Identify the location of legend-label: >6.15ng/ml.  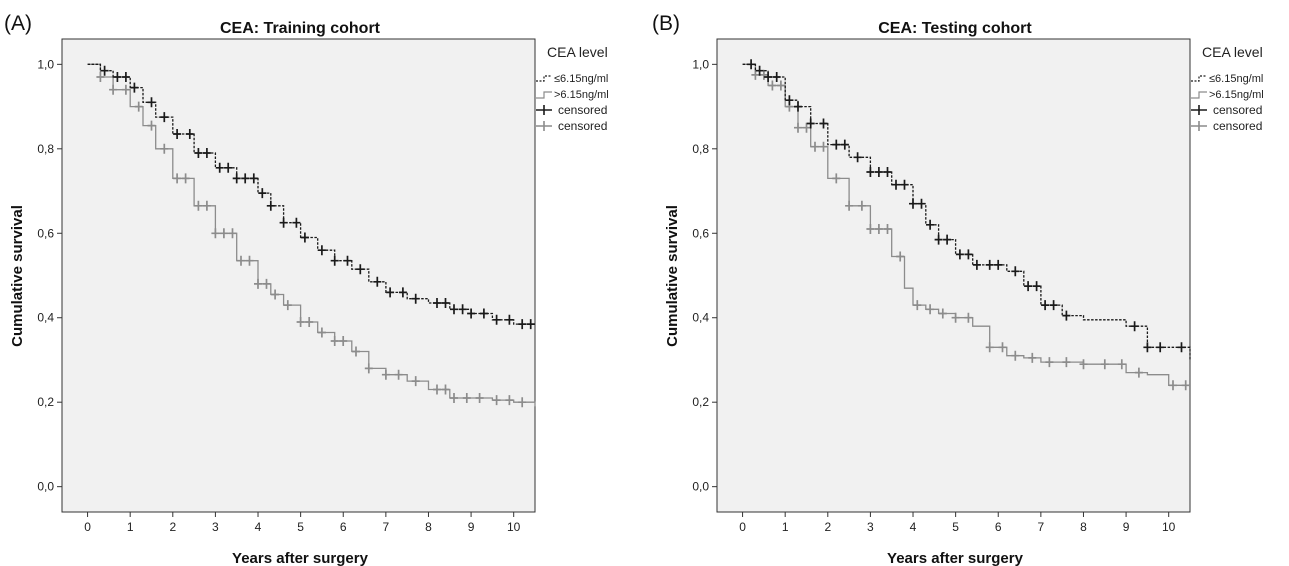
(1236, 95).